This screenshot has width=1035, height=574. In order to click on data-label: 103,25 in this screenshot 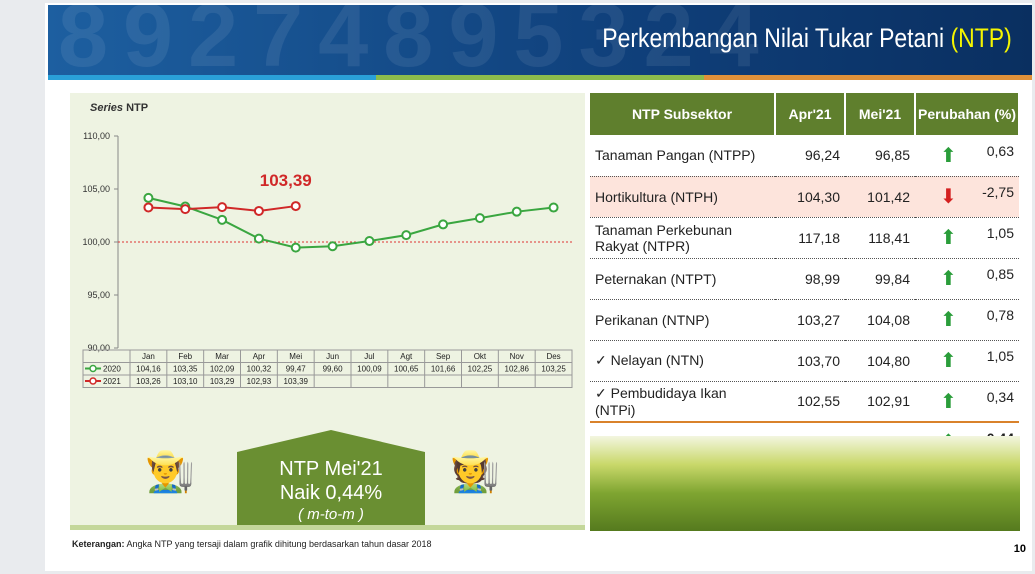, I will do `click(553, 369)`.